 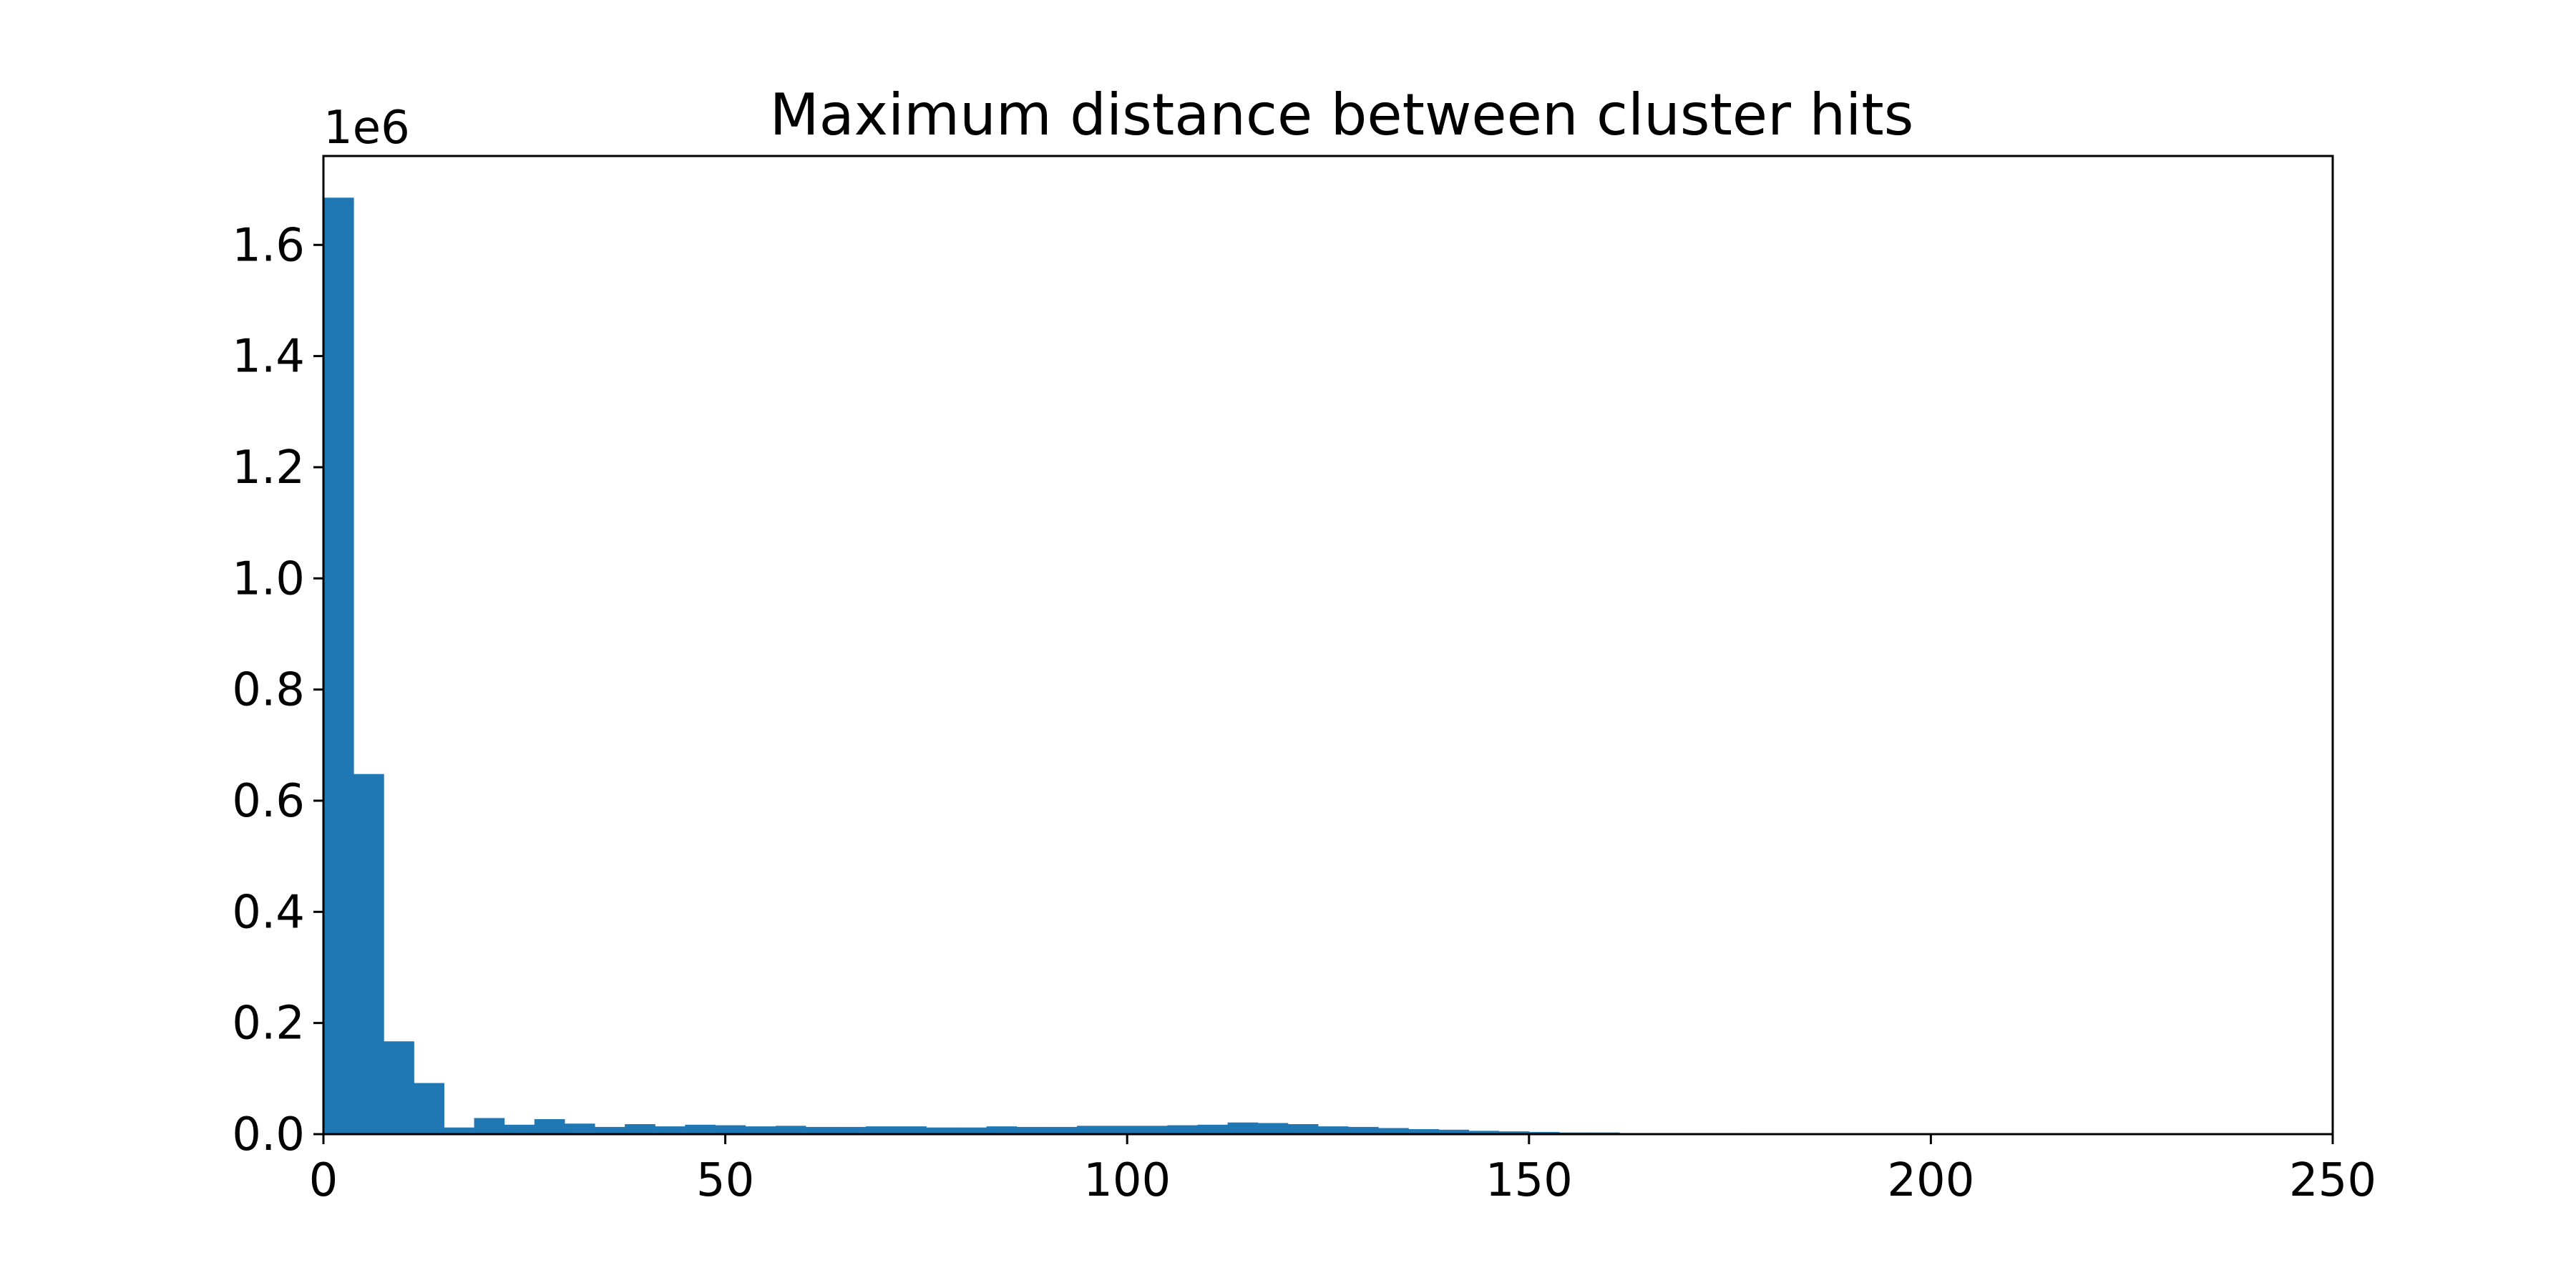 What do you see at coordinates (323, 1180) in the screenshot?
I see `x-tick-label: 0` at bounding box center [323, 1180].